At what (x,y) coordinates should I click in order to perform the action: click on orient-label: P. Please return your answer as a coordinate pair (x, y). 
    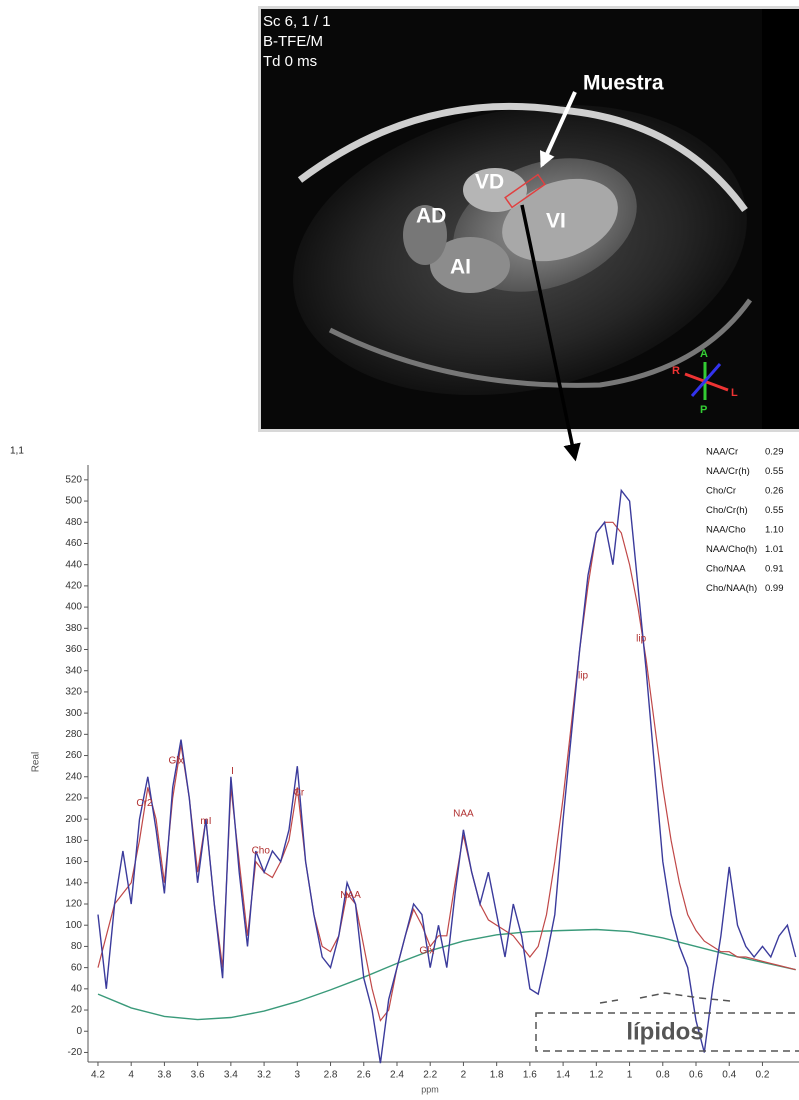
    Looking at the image, I should click on (703, 410).